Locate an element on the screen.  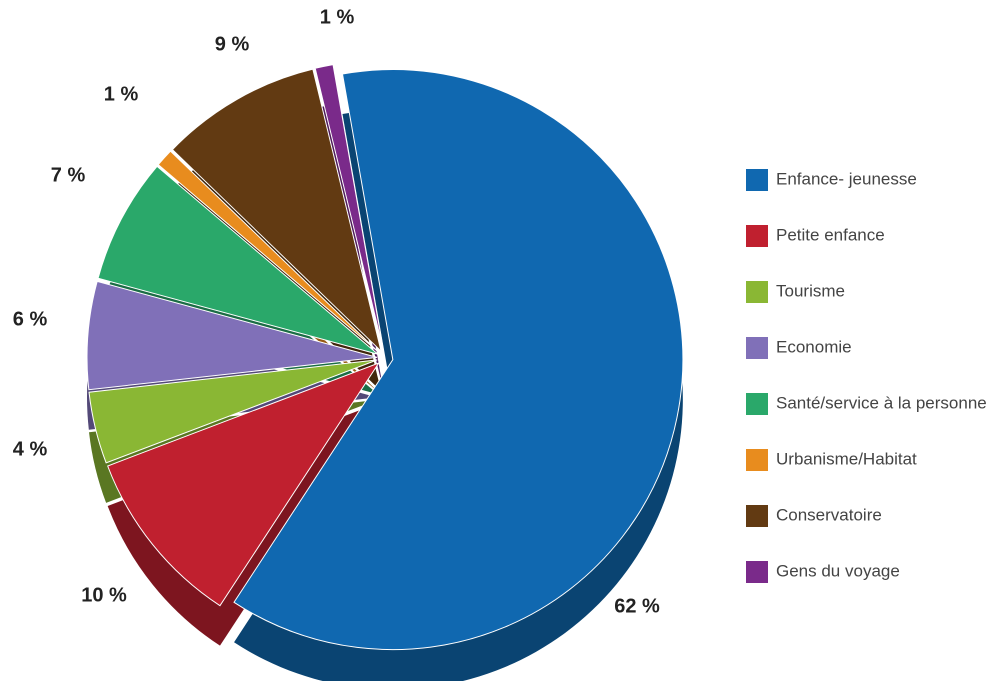
legend-label: Conservatoire is located at coordinates (829, 514).